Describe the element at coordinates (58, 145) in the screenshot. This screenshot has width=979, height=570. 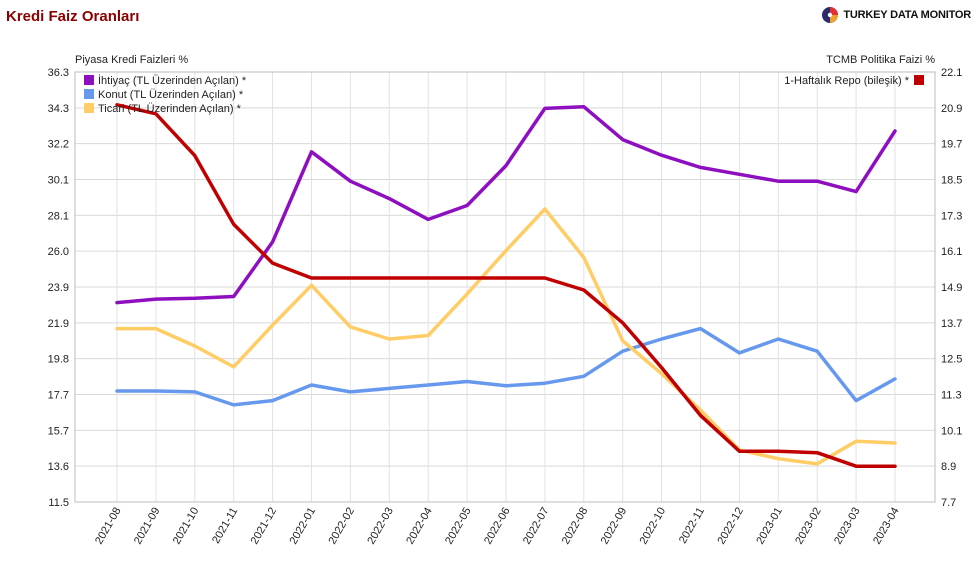
I see `y-tick-left: 32.2` at that location.